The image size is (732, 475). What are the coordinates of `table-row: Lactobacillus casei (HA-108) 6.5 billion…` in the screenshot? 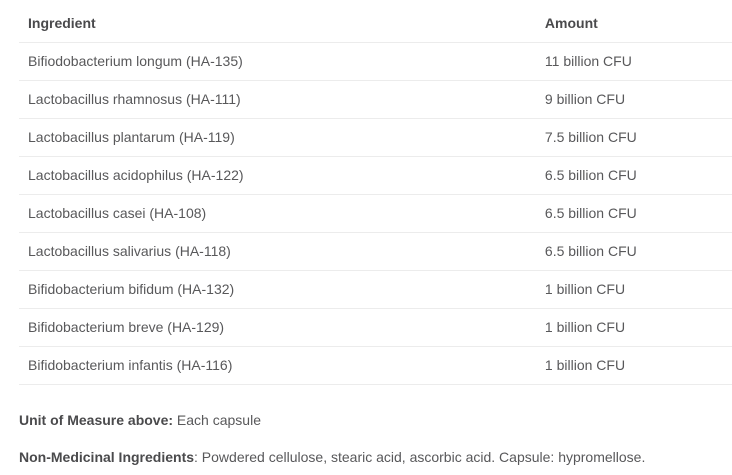 It's located at (375, 213).